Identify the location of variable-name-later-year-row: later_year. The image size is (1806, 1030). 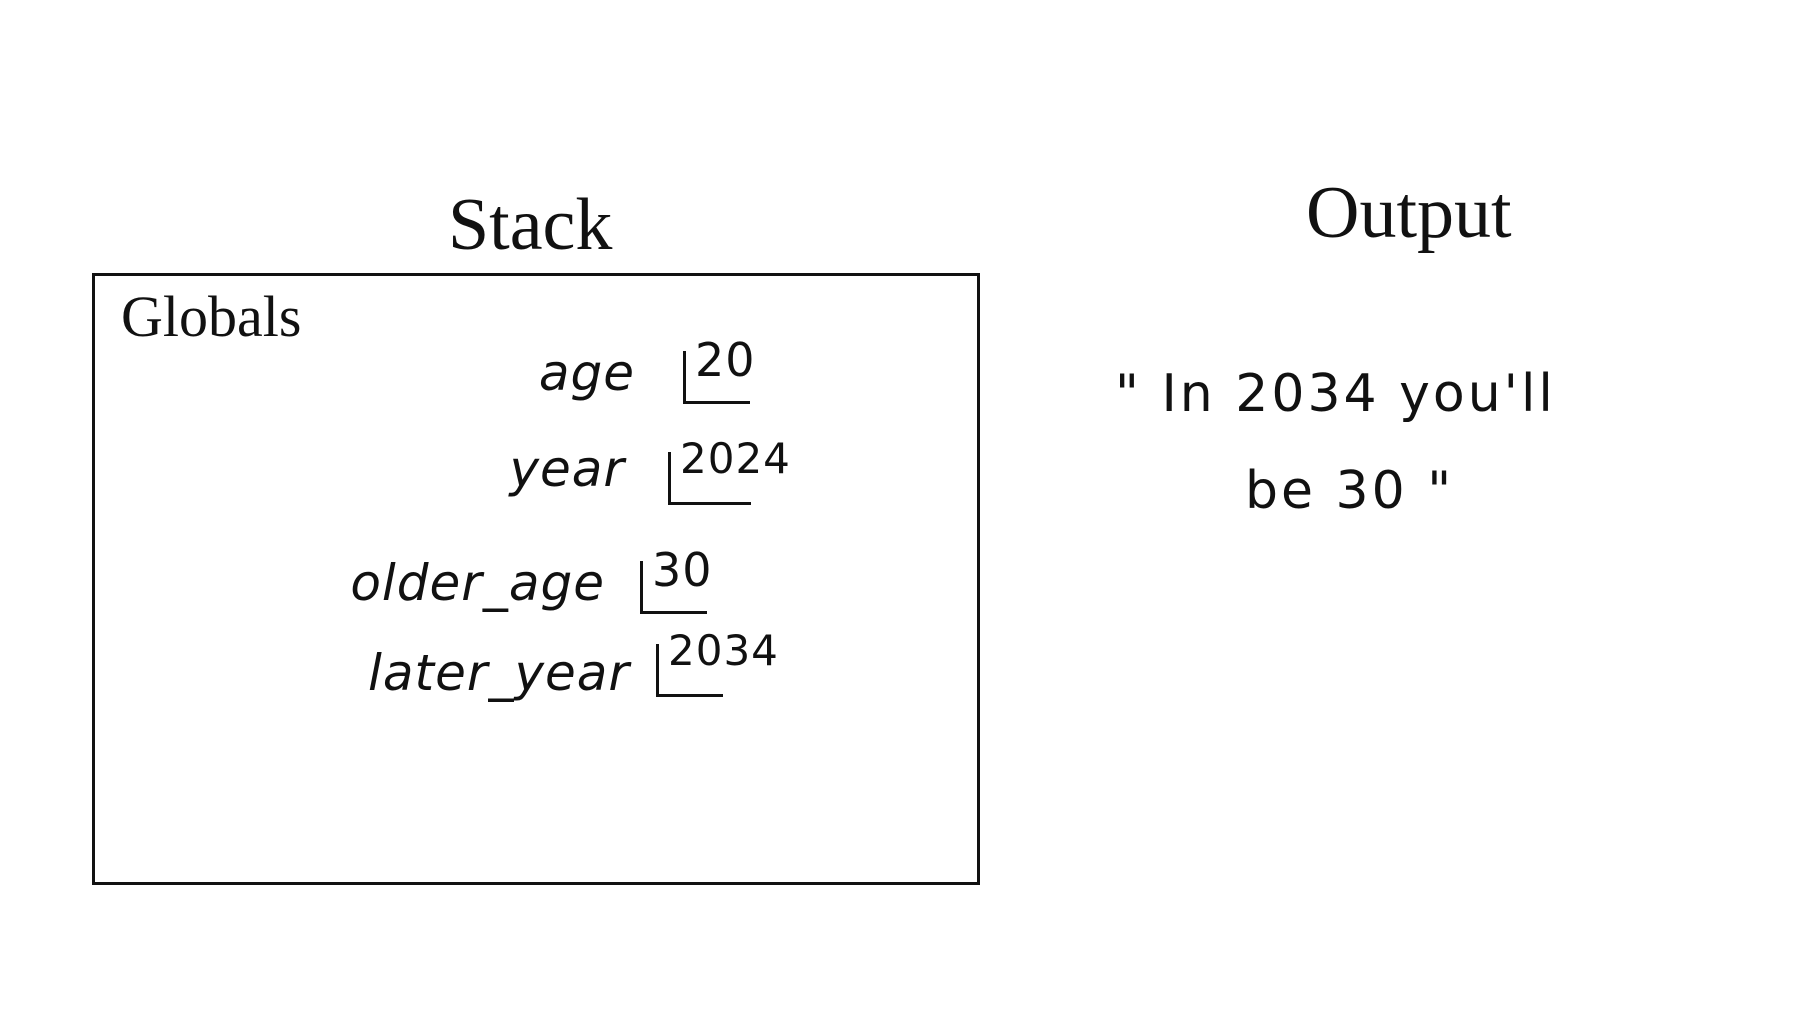
(492, 675).